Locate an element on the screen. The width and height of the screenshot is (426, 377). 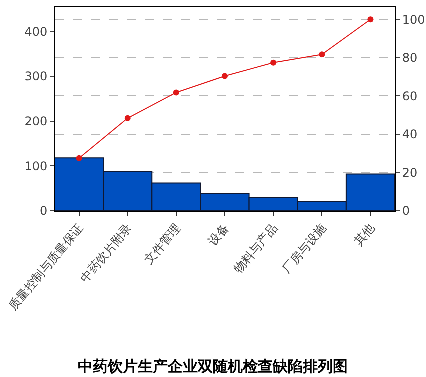
y2-tick-label: 60 is located at coordinates (410, 96).